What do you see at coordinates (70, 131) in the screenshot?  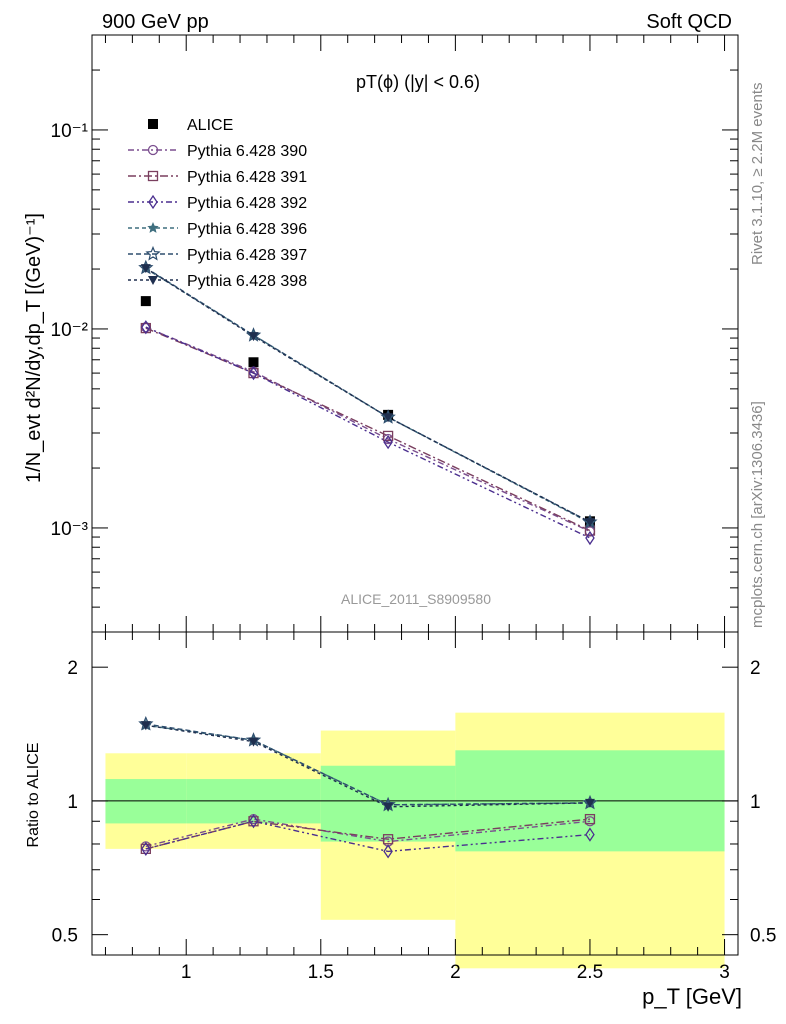 I see `y-tick-label: 10⁻¹` at bounding box center [70, 131].